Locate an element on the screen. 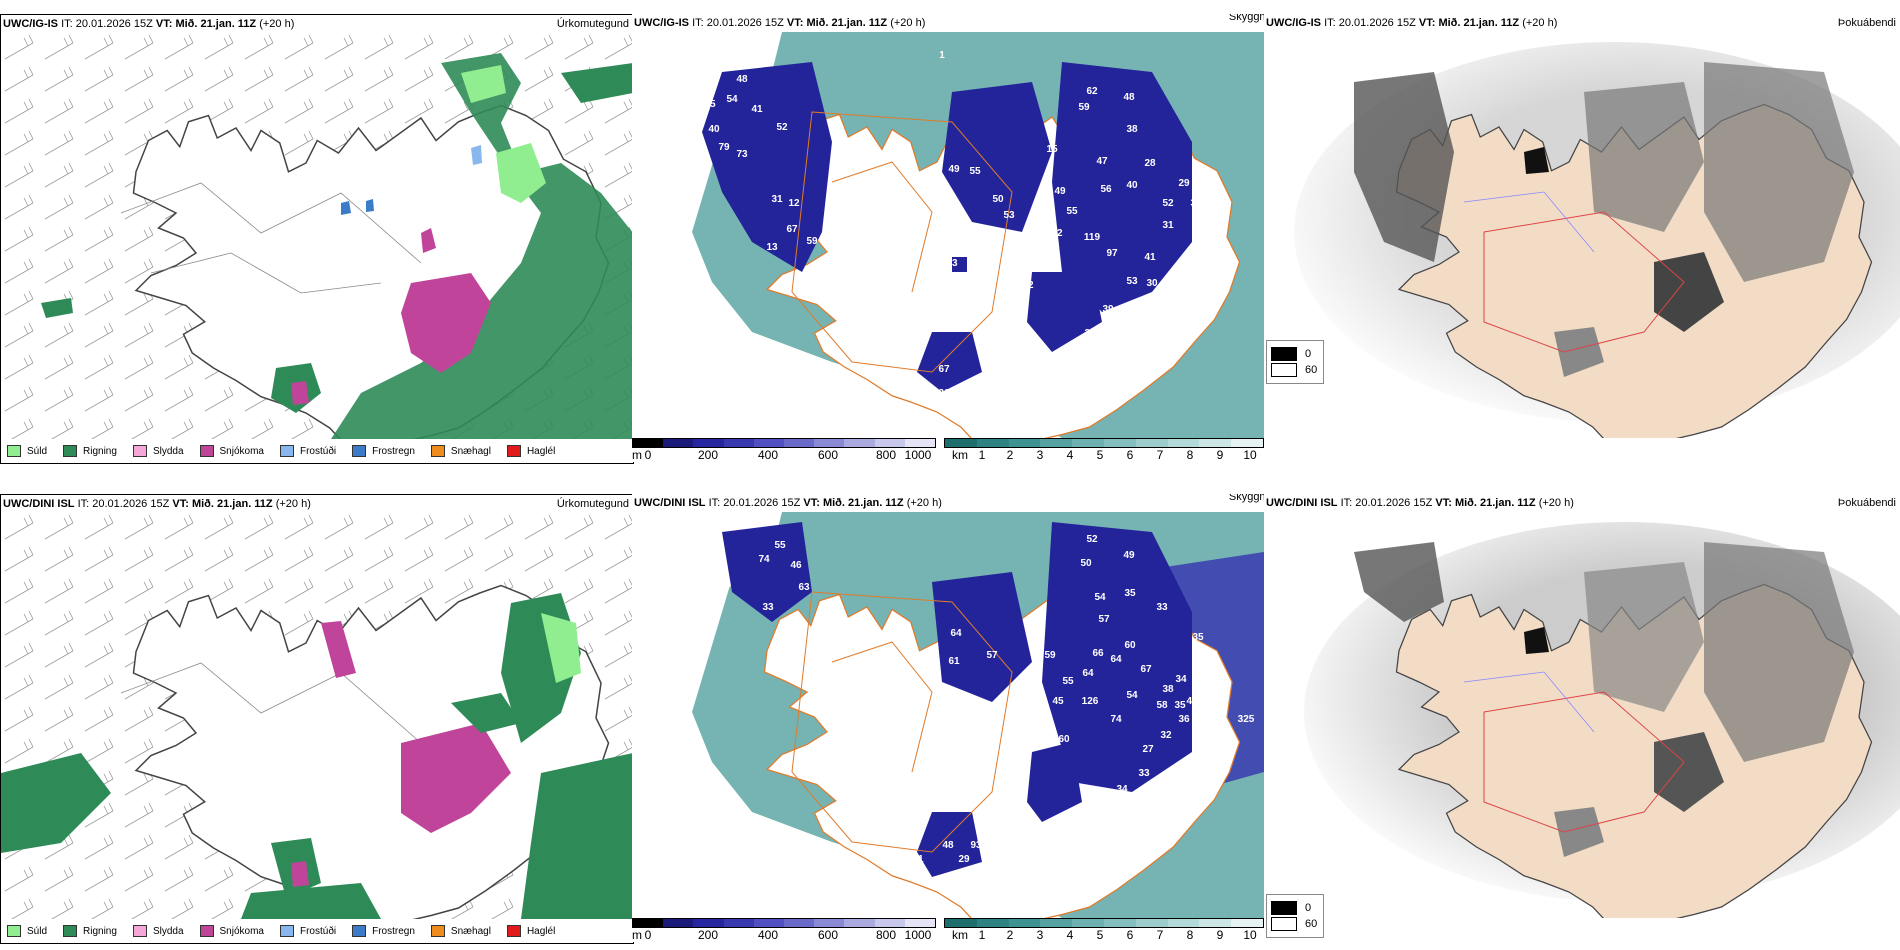  height-colorbar-ticks: m 0 200 400 600 800 1000 is located at coordinates (784, 455).